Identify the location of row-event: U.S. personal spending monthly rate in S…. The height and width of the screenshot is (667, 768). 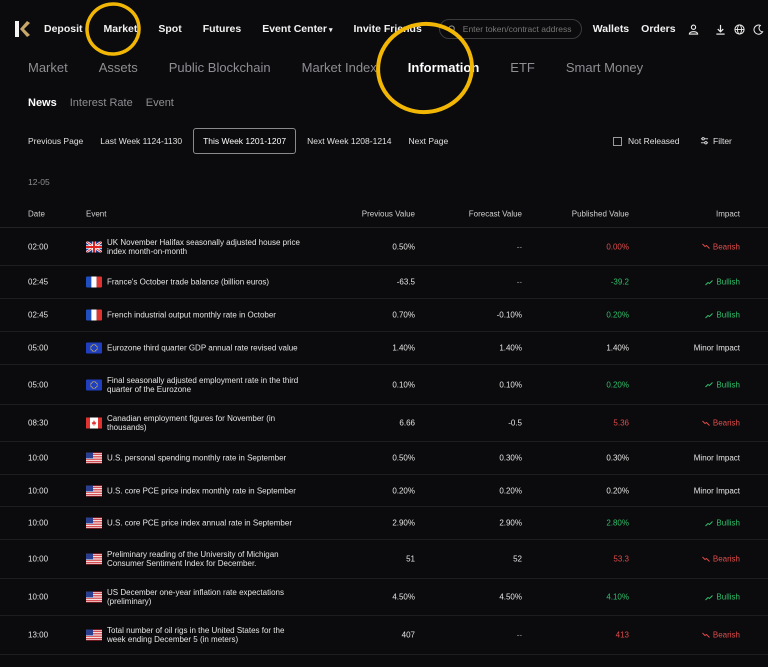
(197, 458).